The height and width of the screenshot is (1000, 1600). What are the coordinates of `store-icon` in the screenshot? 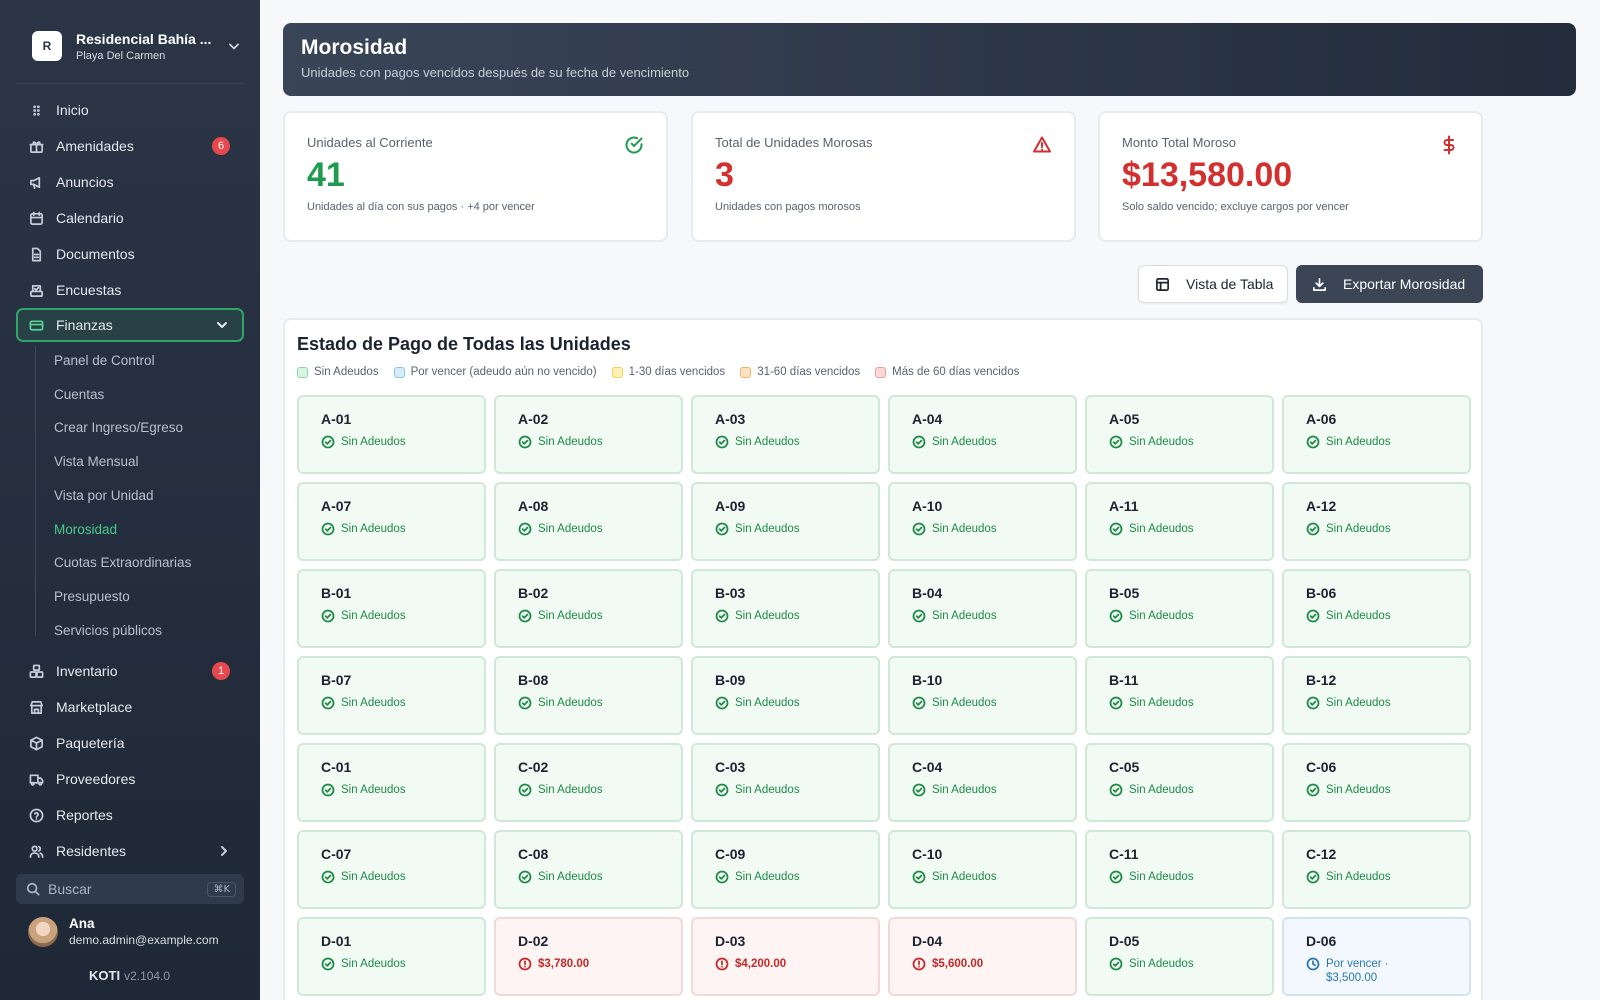 It's located at (36, 707).